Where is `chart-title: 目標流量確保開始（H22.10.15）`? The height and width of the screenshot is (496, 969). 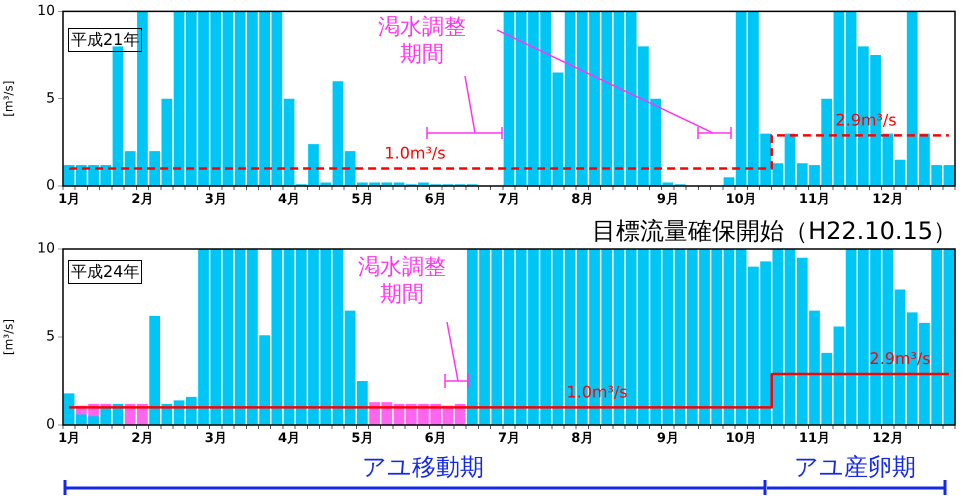
chart-title: 目標流量確保開始（H22.10.15） is located at coordinates (774, 231).